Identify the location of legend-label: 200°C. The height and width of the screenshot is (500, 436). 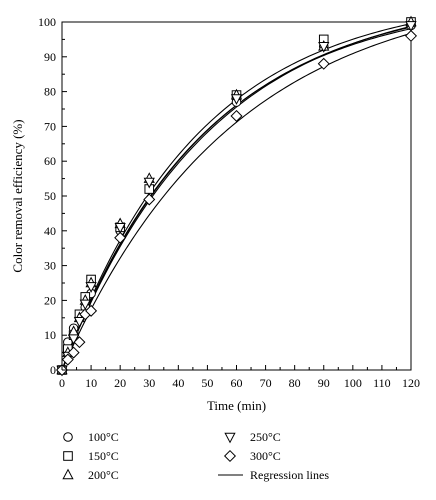
(103, 475).